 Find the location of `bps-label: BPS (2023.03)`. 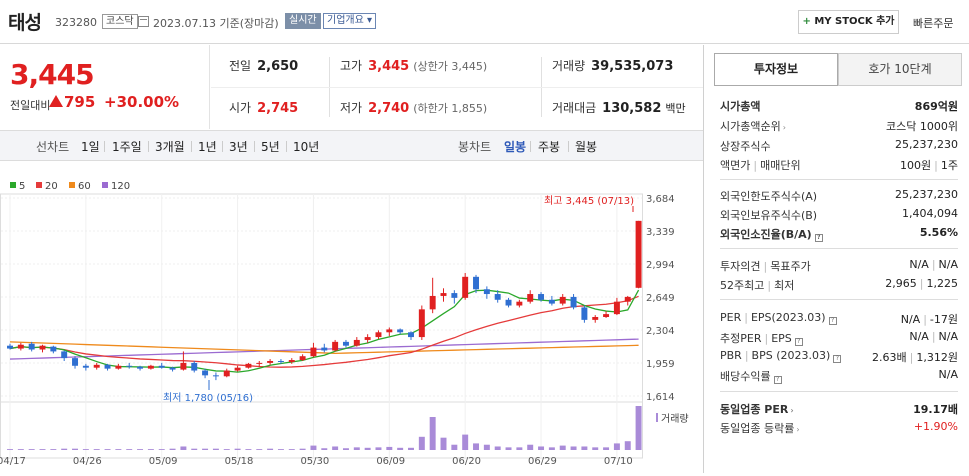

bps-label: BPS (2023.03) is located at coordinates (791, 355).